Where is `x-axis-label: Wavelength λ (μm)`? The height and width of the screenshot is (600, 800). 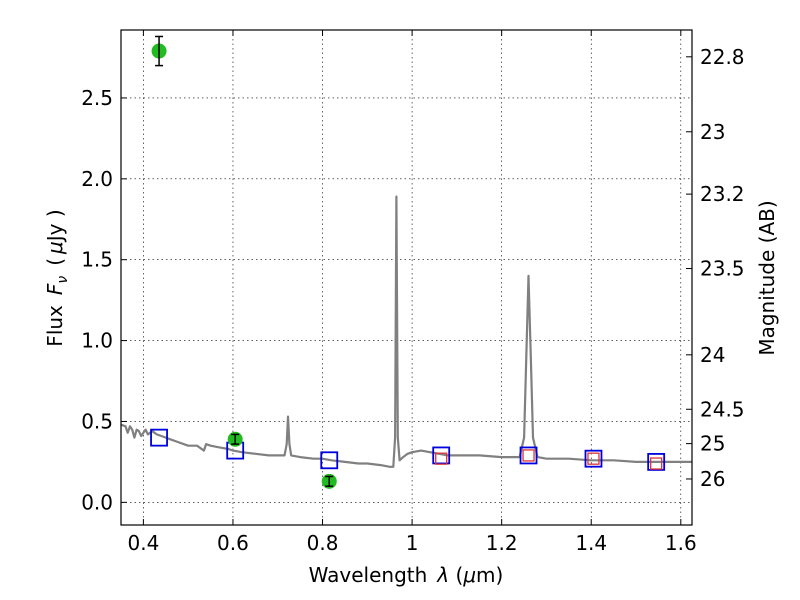
x-axis-label: Wavelength λ (μm) is located at coordinates (406, 575).